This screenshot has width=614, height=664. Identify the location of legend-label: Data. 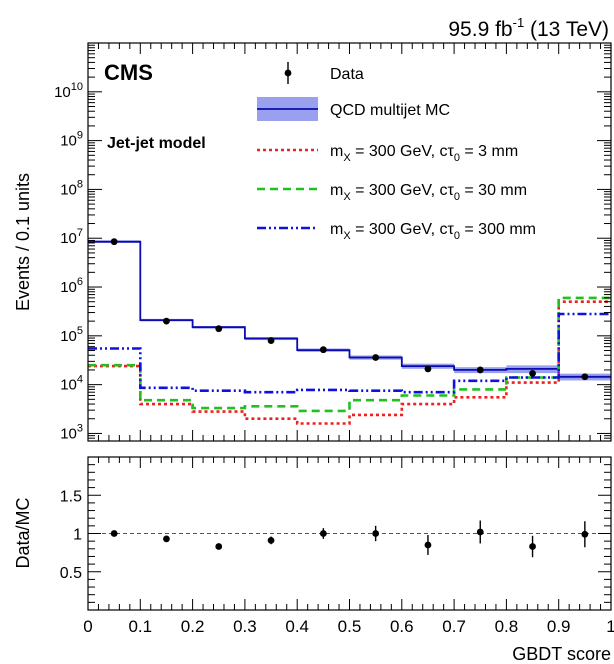
(347, 74).